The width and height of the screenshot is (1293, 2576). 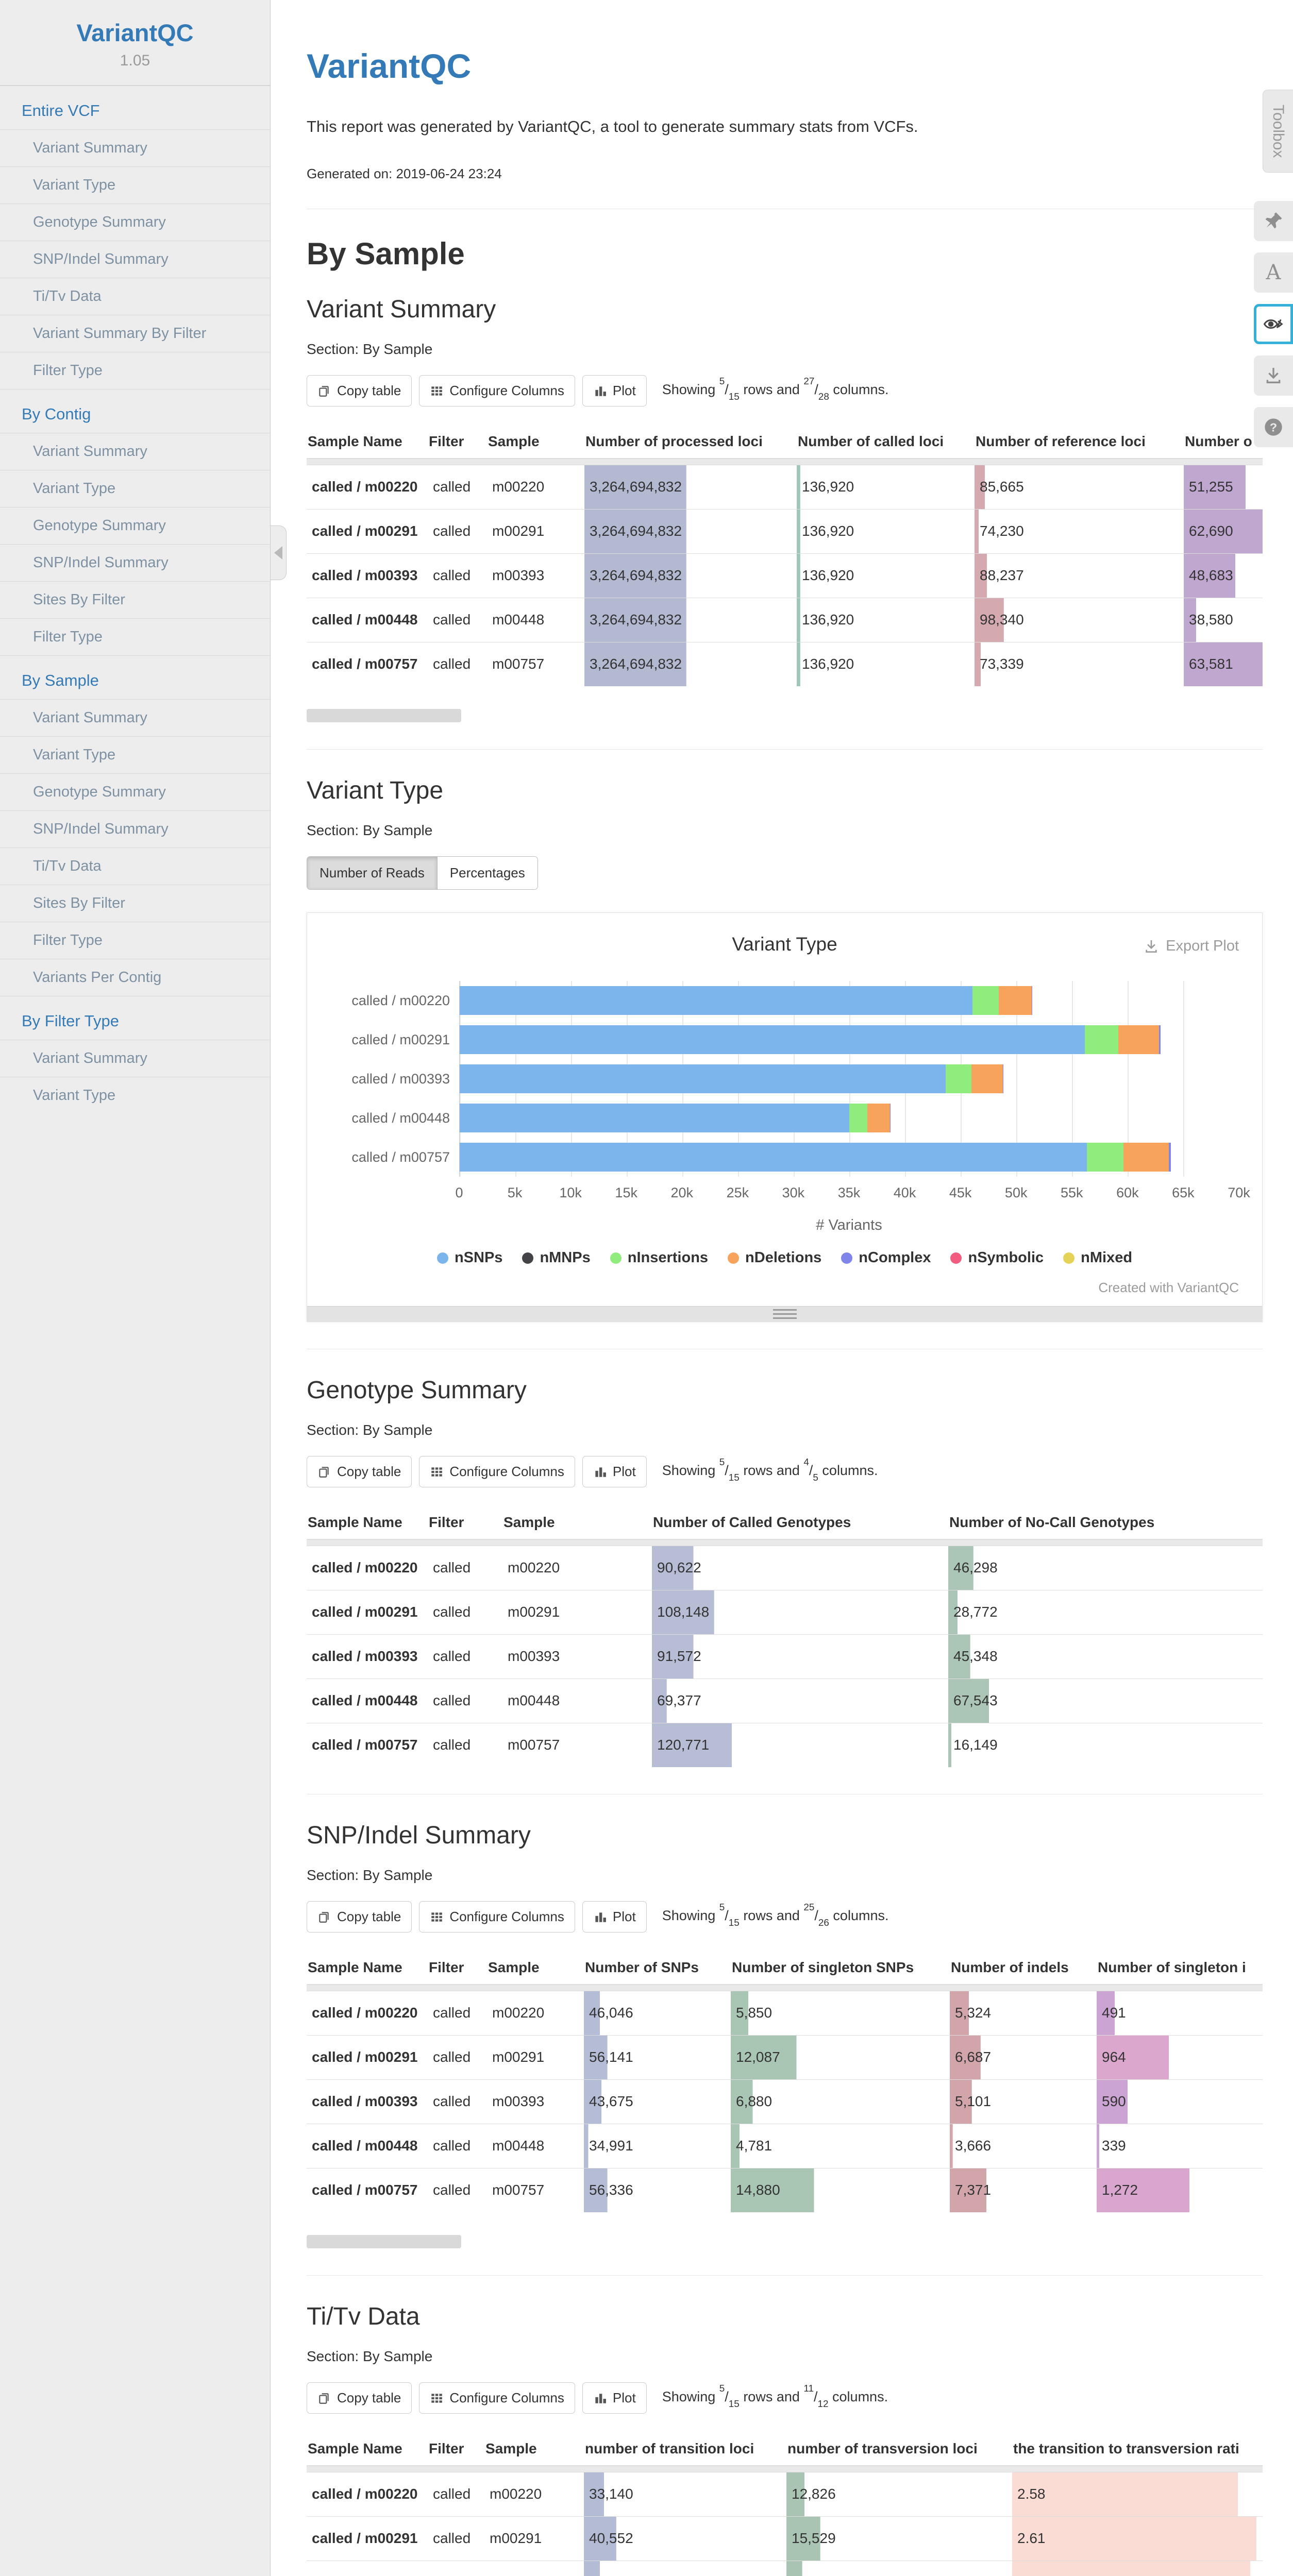 I want to click on pin-icon, so click(x=1274, y=221).